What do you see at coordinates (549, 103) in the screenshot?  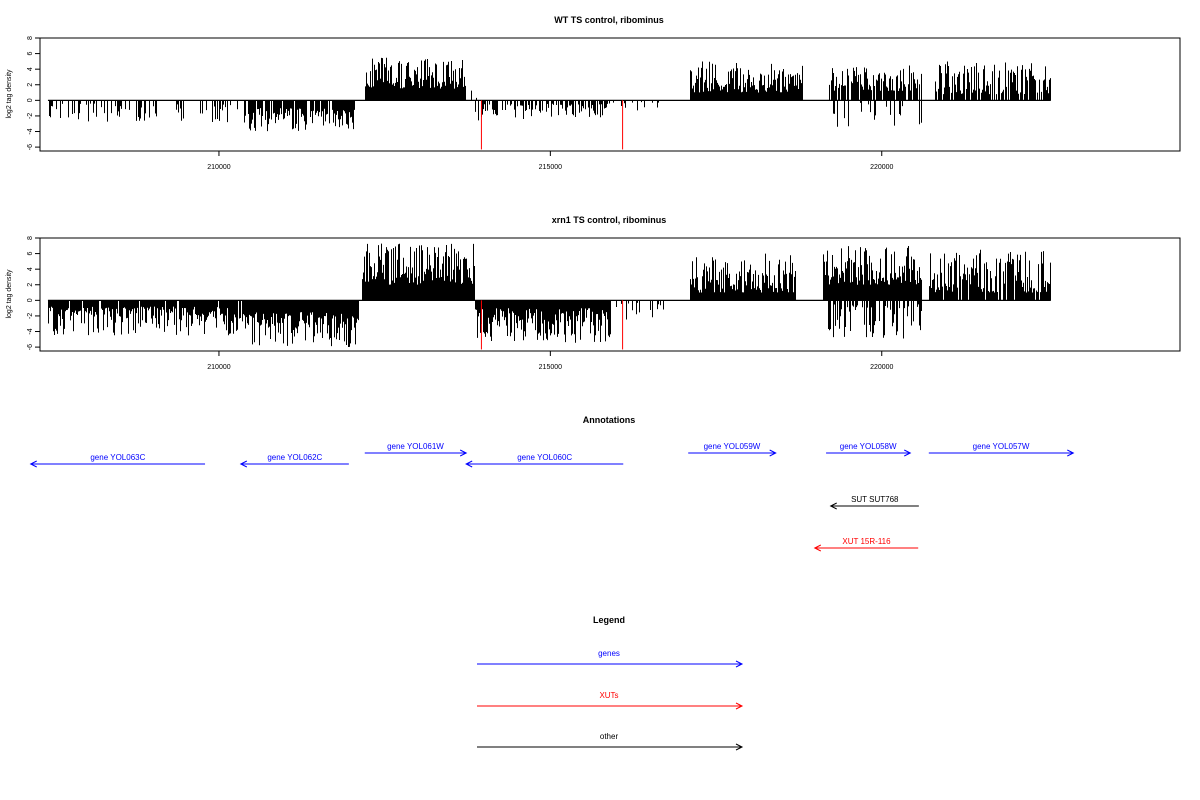 I see `wt-track-marks` at bounding box center [549, 103].